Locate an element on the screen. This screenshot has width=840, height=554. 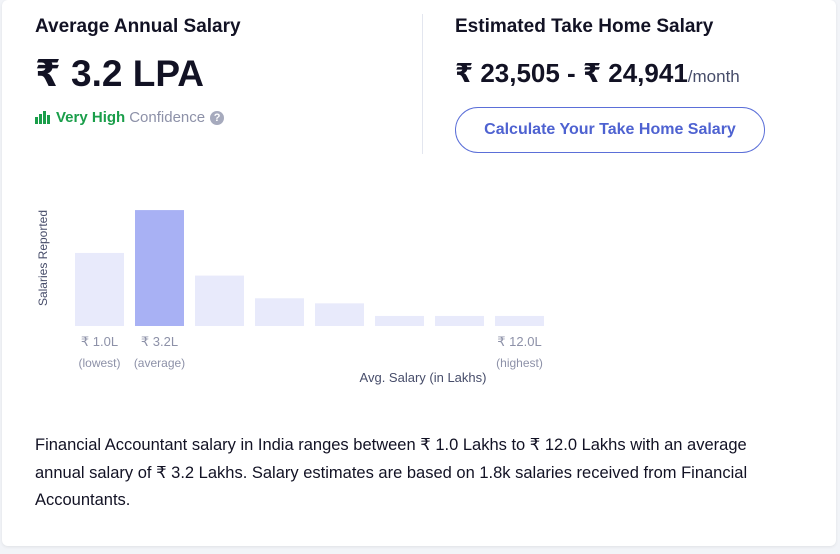
x-tick-label: ₹ 3.2L is located at coordinates (159, 341).